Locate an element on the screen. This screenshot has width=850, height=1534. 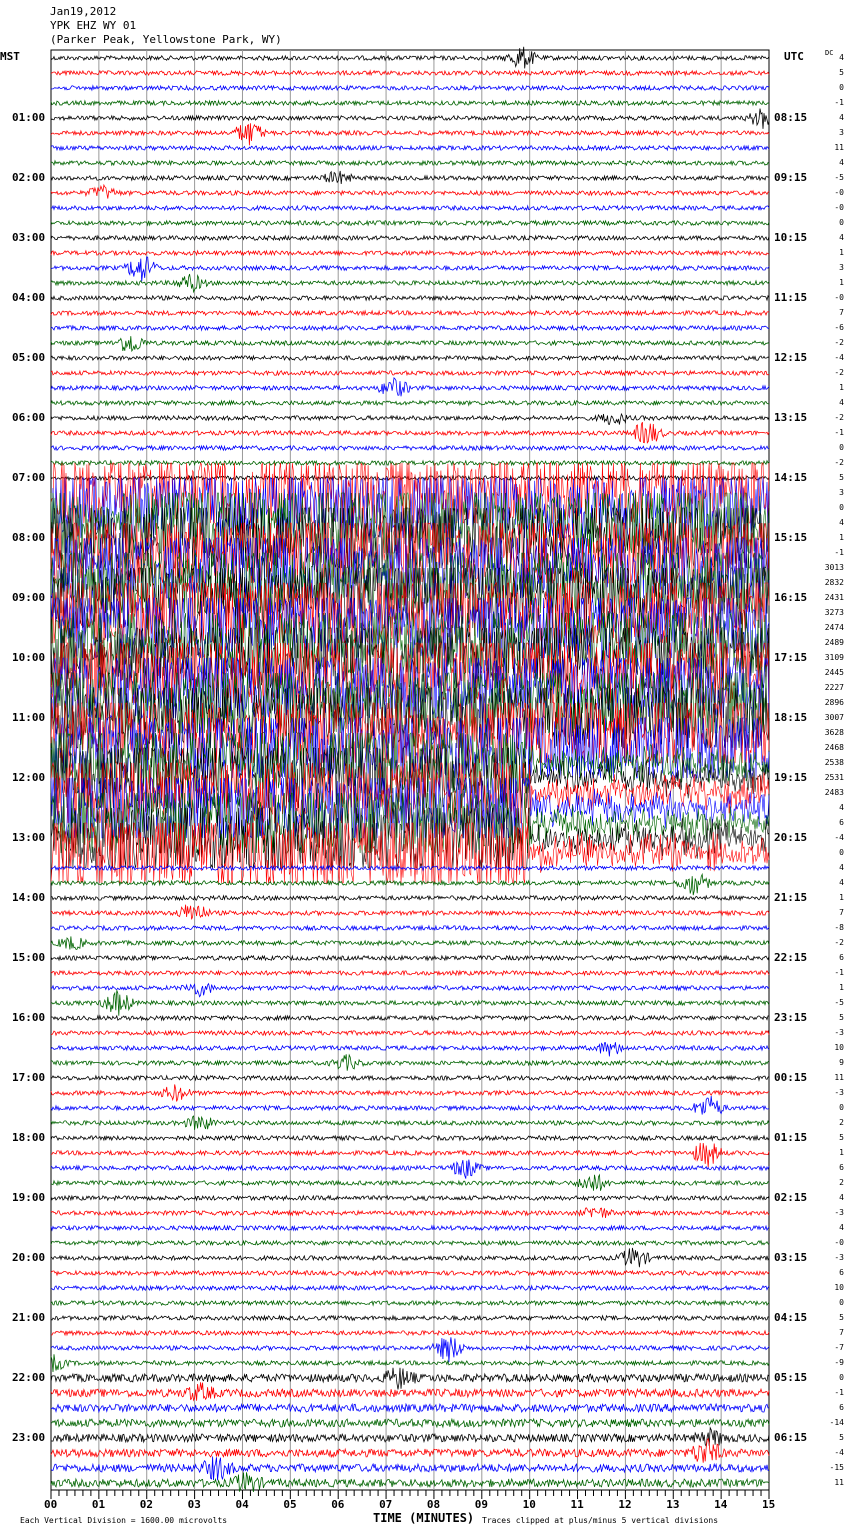
dc-offset-label: -5 is located at coordinates (839, 177).